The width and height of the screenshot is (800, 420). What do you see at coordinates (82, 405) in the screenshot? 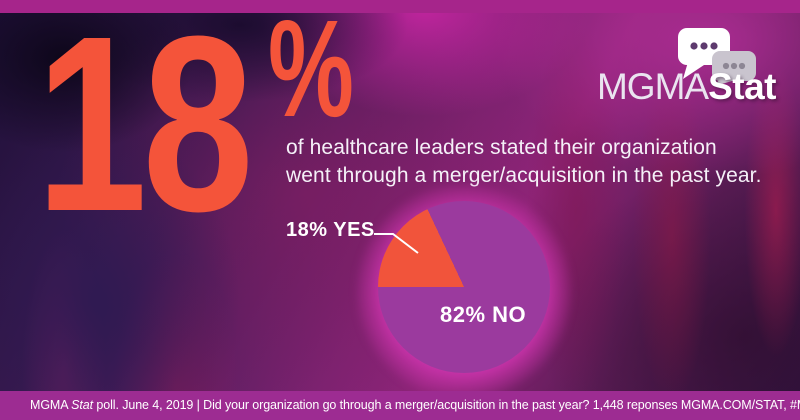
I see `footer-brand-stat: Stat` at bounding box center [82, 405].